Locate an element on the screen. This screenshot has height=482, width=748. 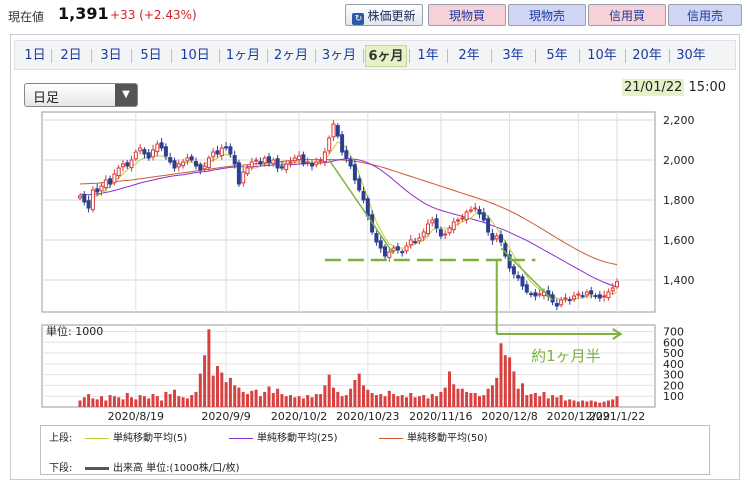
volume-tick-label: 700 is located at coordinates (673, 331).